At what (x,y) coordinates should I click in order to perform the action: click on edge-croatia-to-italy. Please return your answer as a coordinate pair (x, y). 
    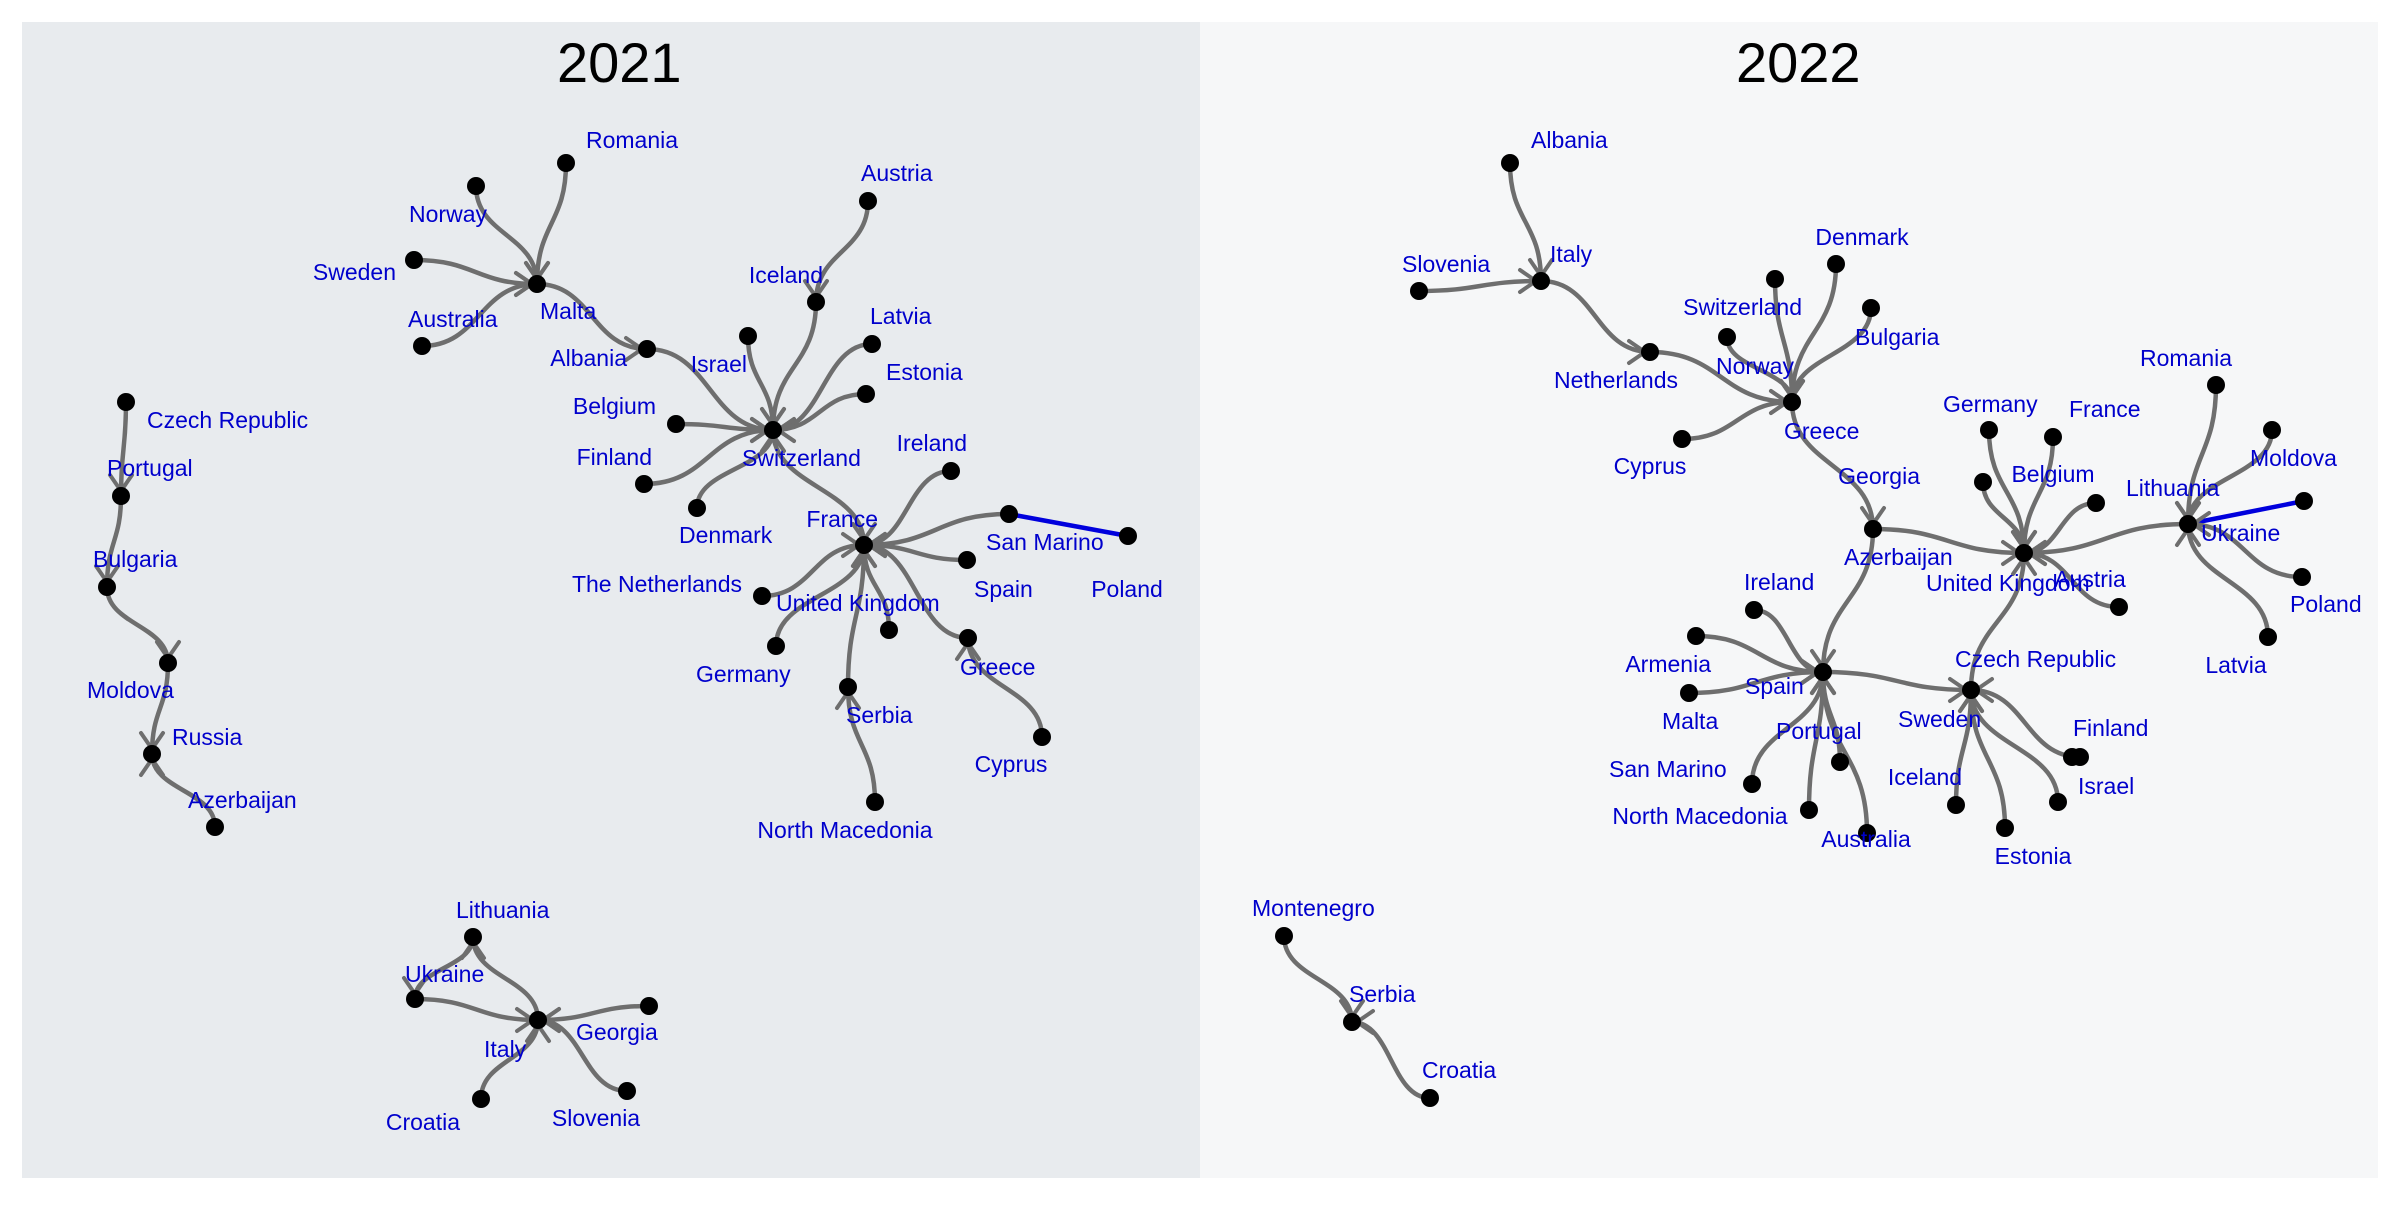
    Looking at the image, I should click on (509, 1059).